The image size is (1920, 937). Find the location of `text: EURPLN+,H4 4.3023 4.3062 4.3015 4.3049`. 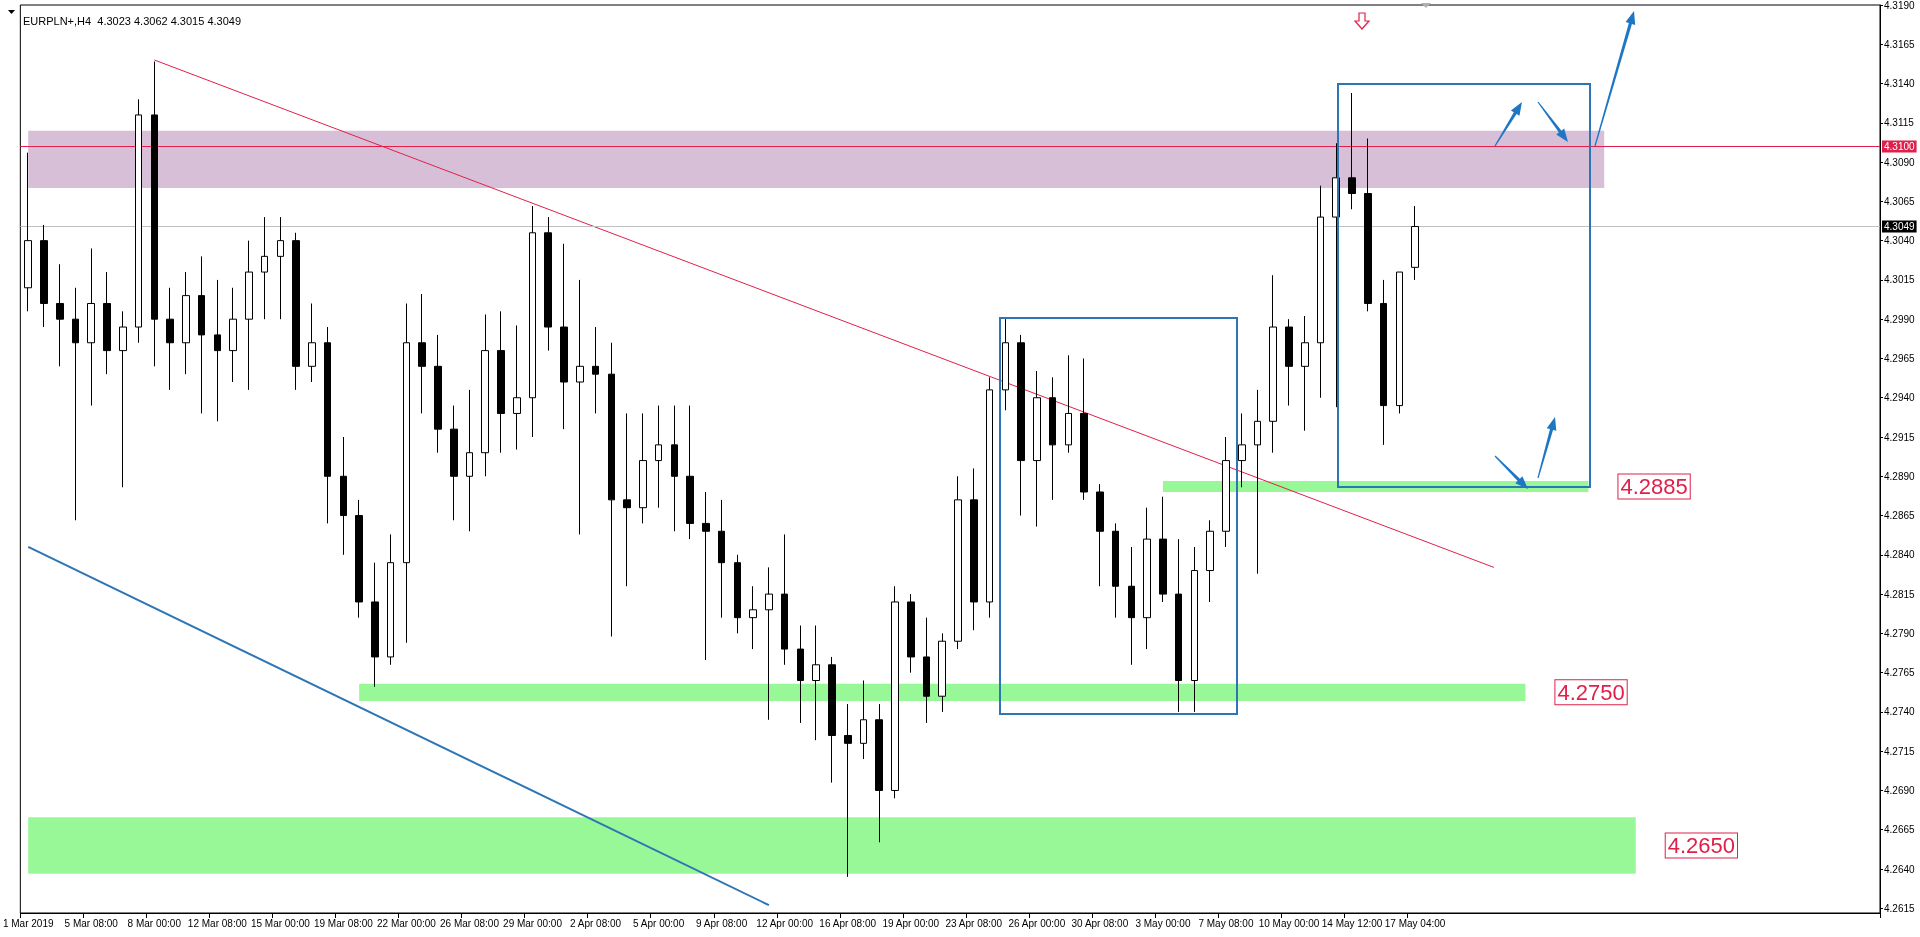

text: EURPLN+,H4 4.3023 4.3062 4.3015 4.3049 is located at coordinates (132, 20).